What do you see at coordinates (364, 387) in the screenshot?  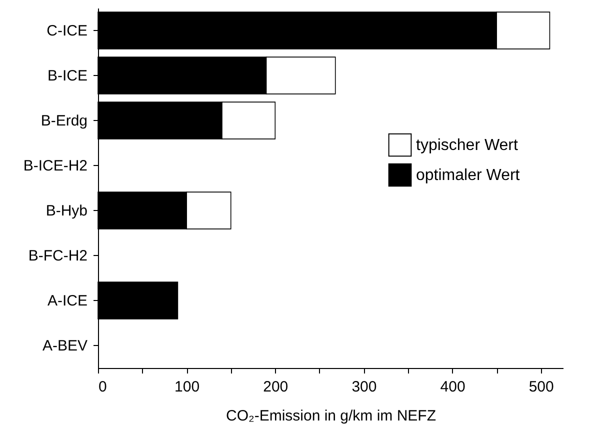 I see `x-tick-label: 300` at bounding box center [364, 387].